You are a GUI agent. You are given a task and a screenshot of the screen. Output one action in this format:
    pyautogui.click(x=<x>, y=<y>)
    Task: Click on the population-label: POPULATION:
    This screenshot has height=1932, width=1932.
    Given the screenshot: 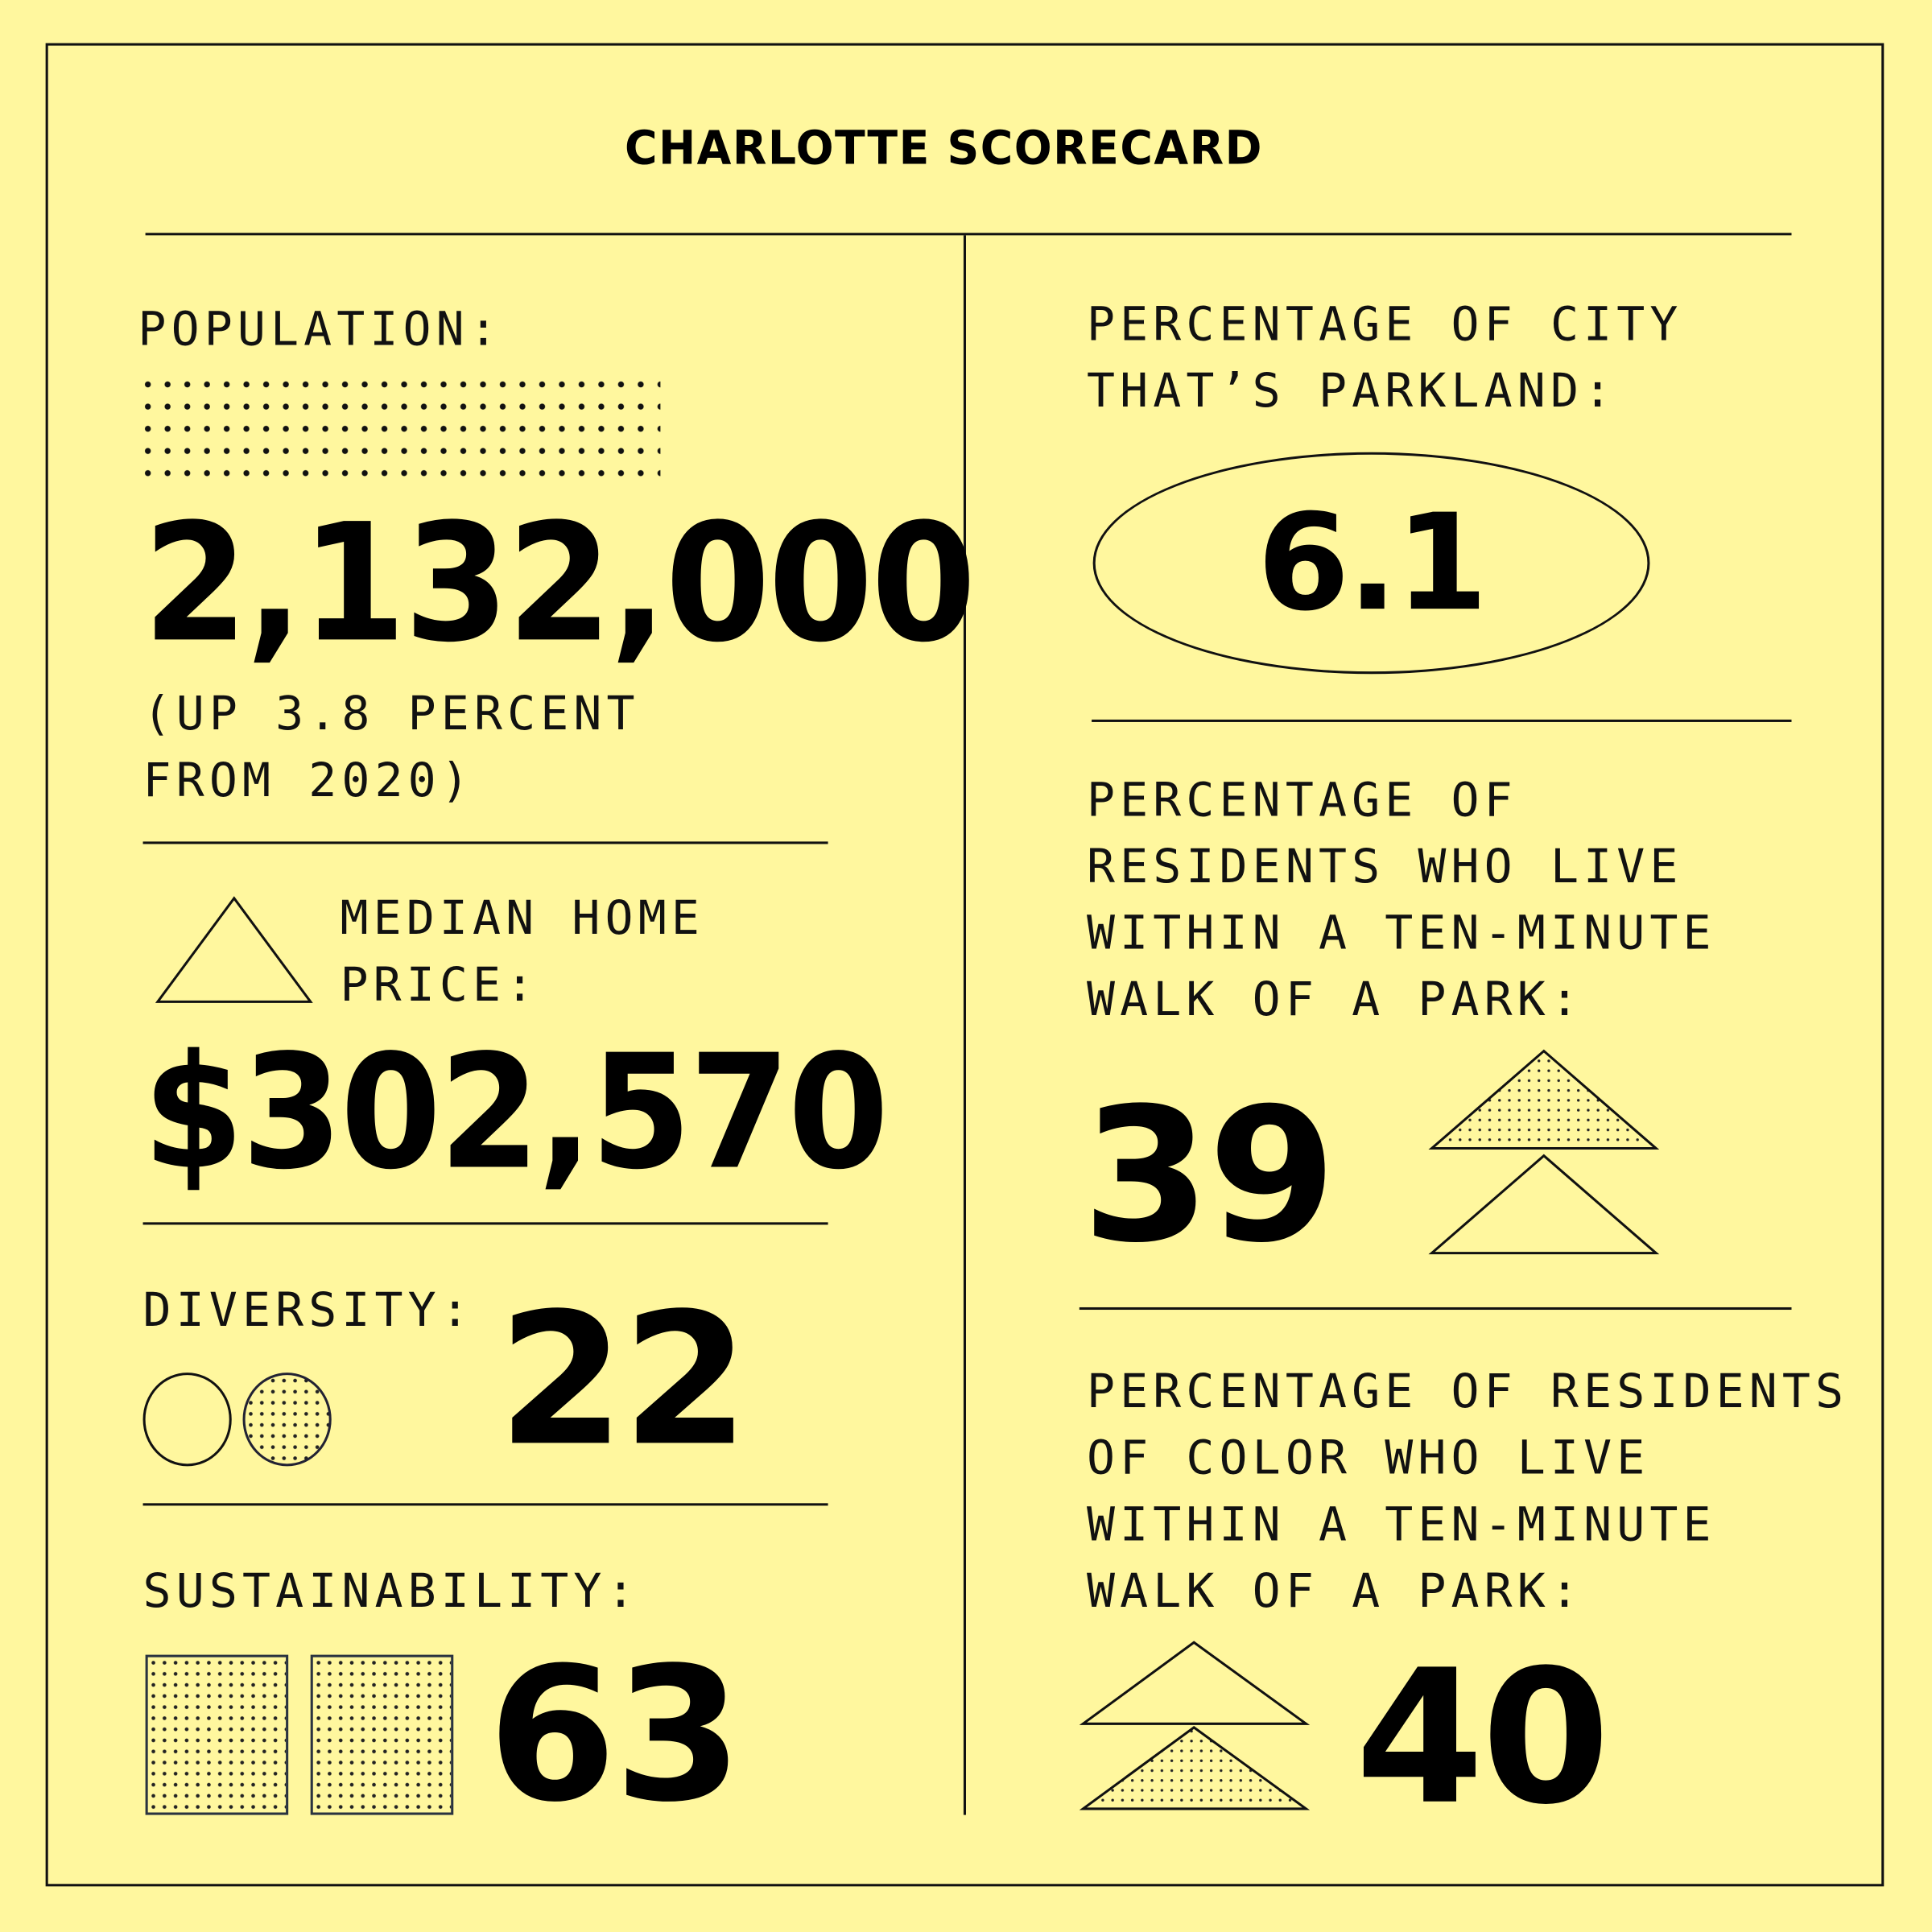 What is the action you would take?
    pyautogui.click(x=320, y=329)
    